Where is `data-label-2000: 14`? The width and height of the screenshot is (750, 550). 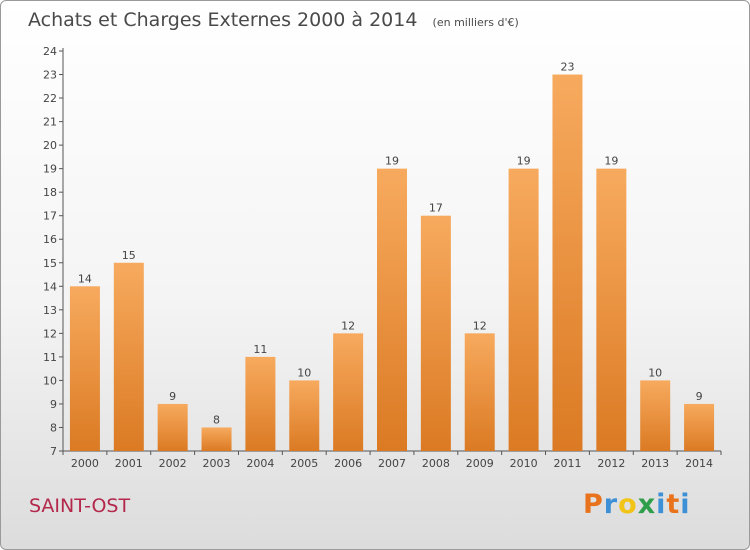
data-label-2000: 14 is located at coordinates (85, 278).